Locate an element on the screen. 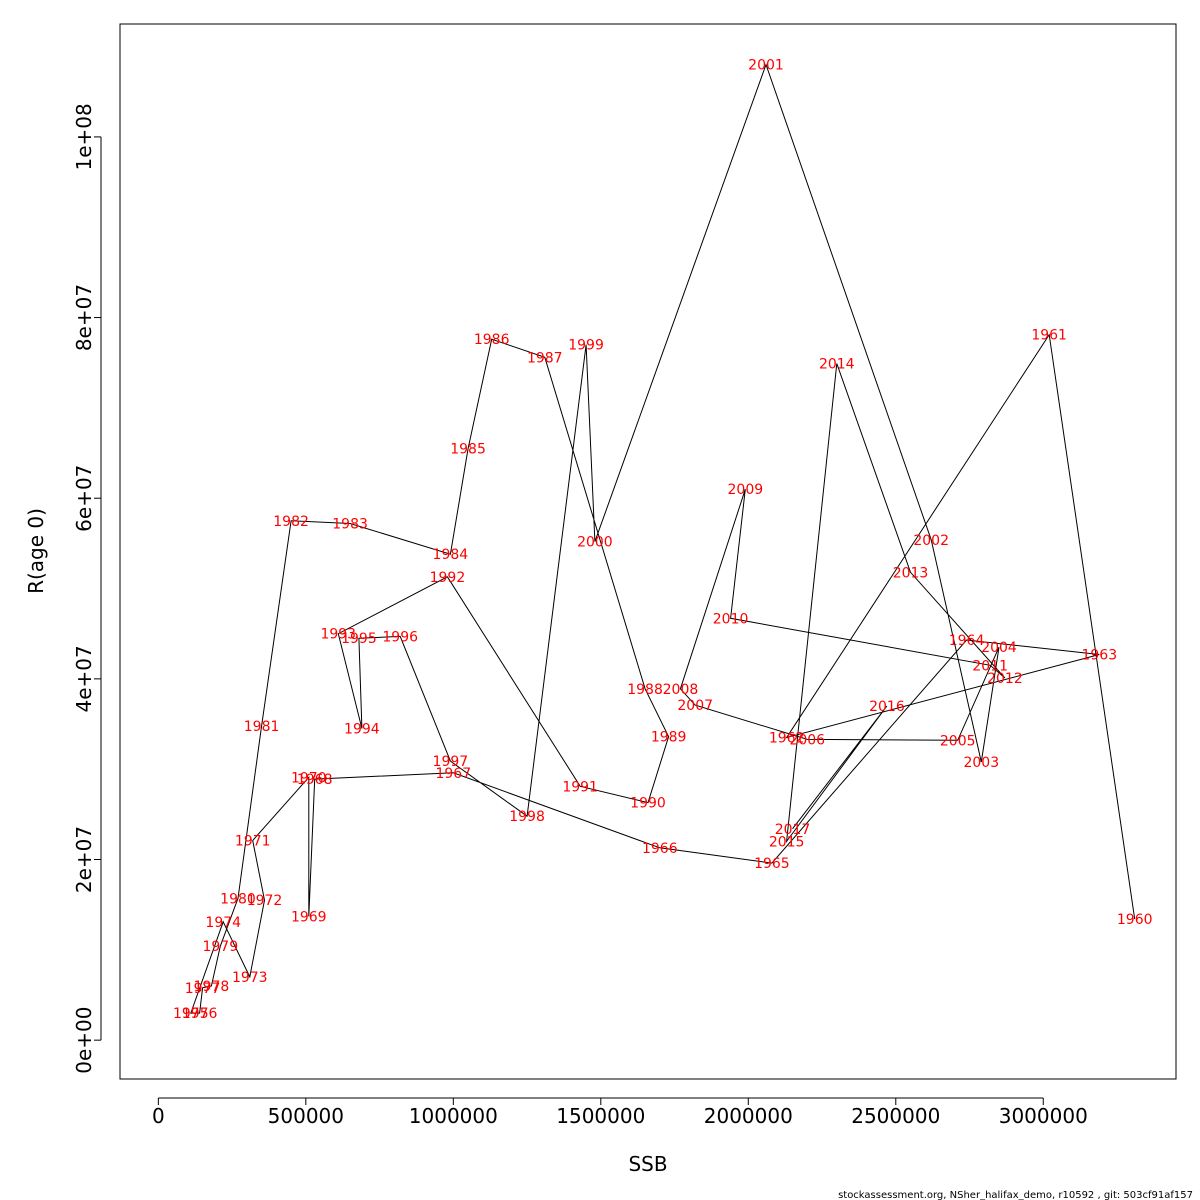  point-label-1993: 1993 is located at coordinates (338, 635).